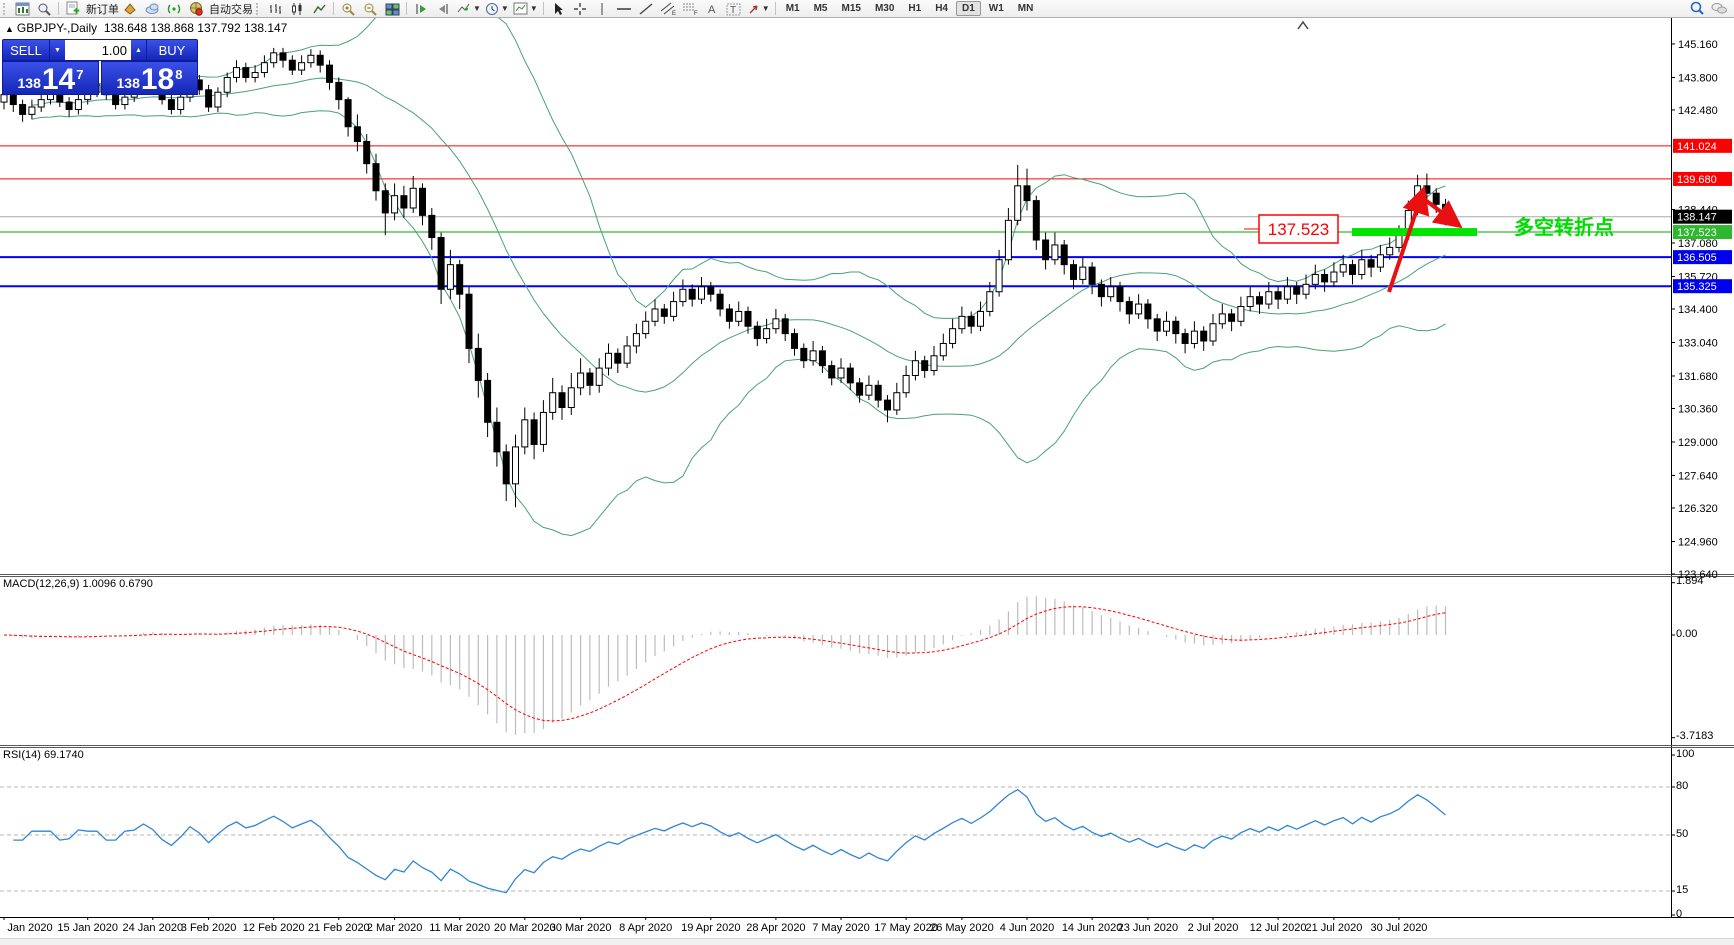  What do you see at coordinates (44, 9) in the screenshot?
I see `market-watch-icon` at bounding box center [44, 9].